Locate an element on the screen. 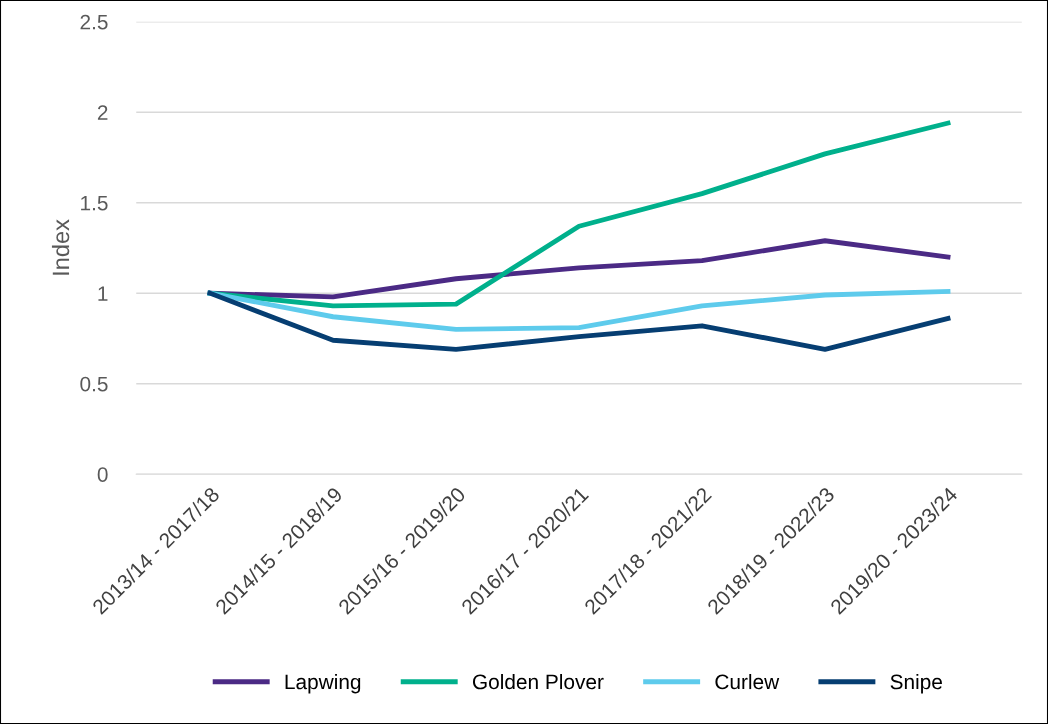 The height and width of the screenshot is (724, 1048). legend-label: Golden Plover is located at coordinates (538, 681).